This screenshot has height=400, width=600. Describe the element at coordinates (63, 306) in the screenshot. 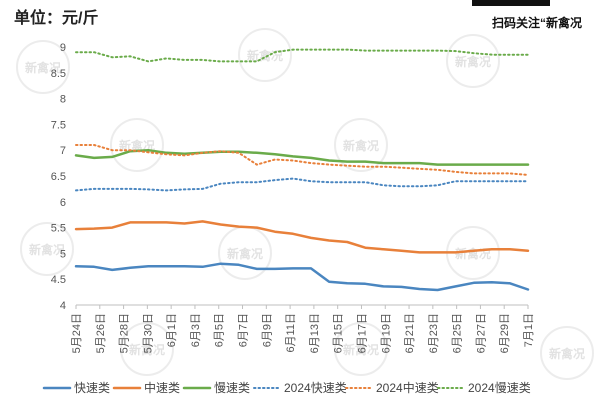

I see `y-tick-label: 4` at that location.